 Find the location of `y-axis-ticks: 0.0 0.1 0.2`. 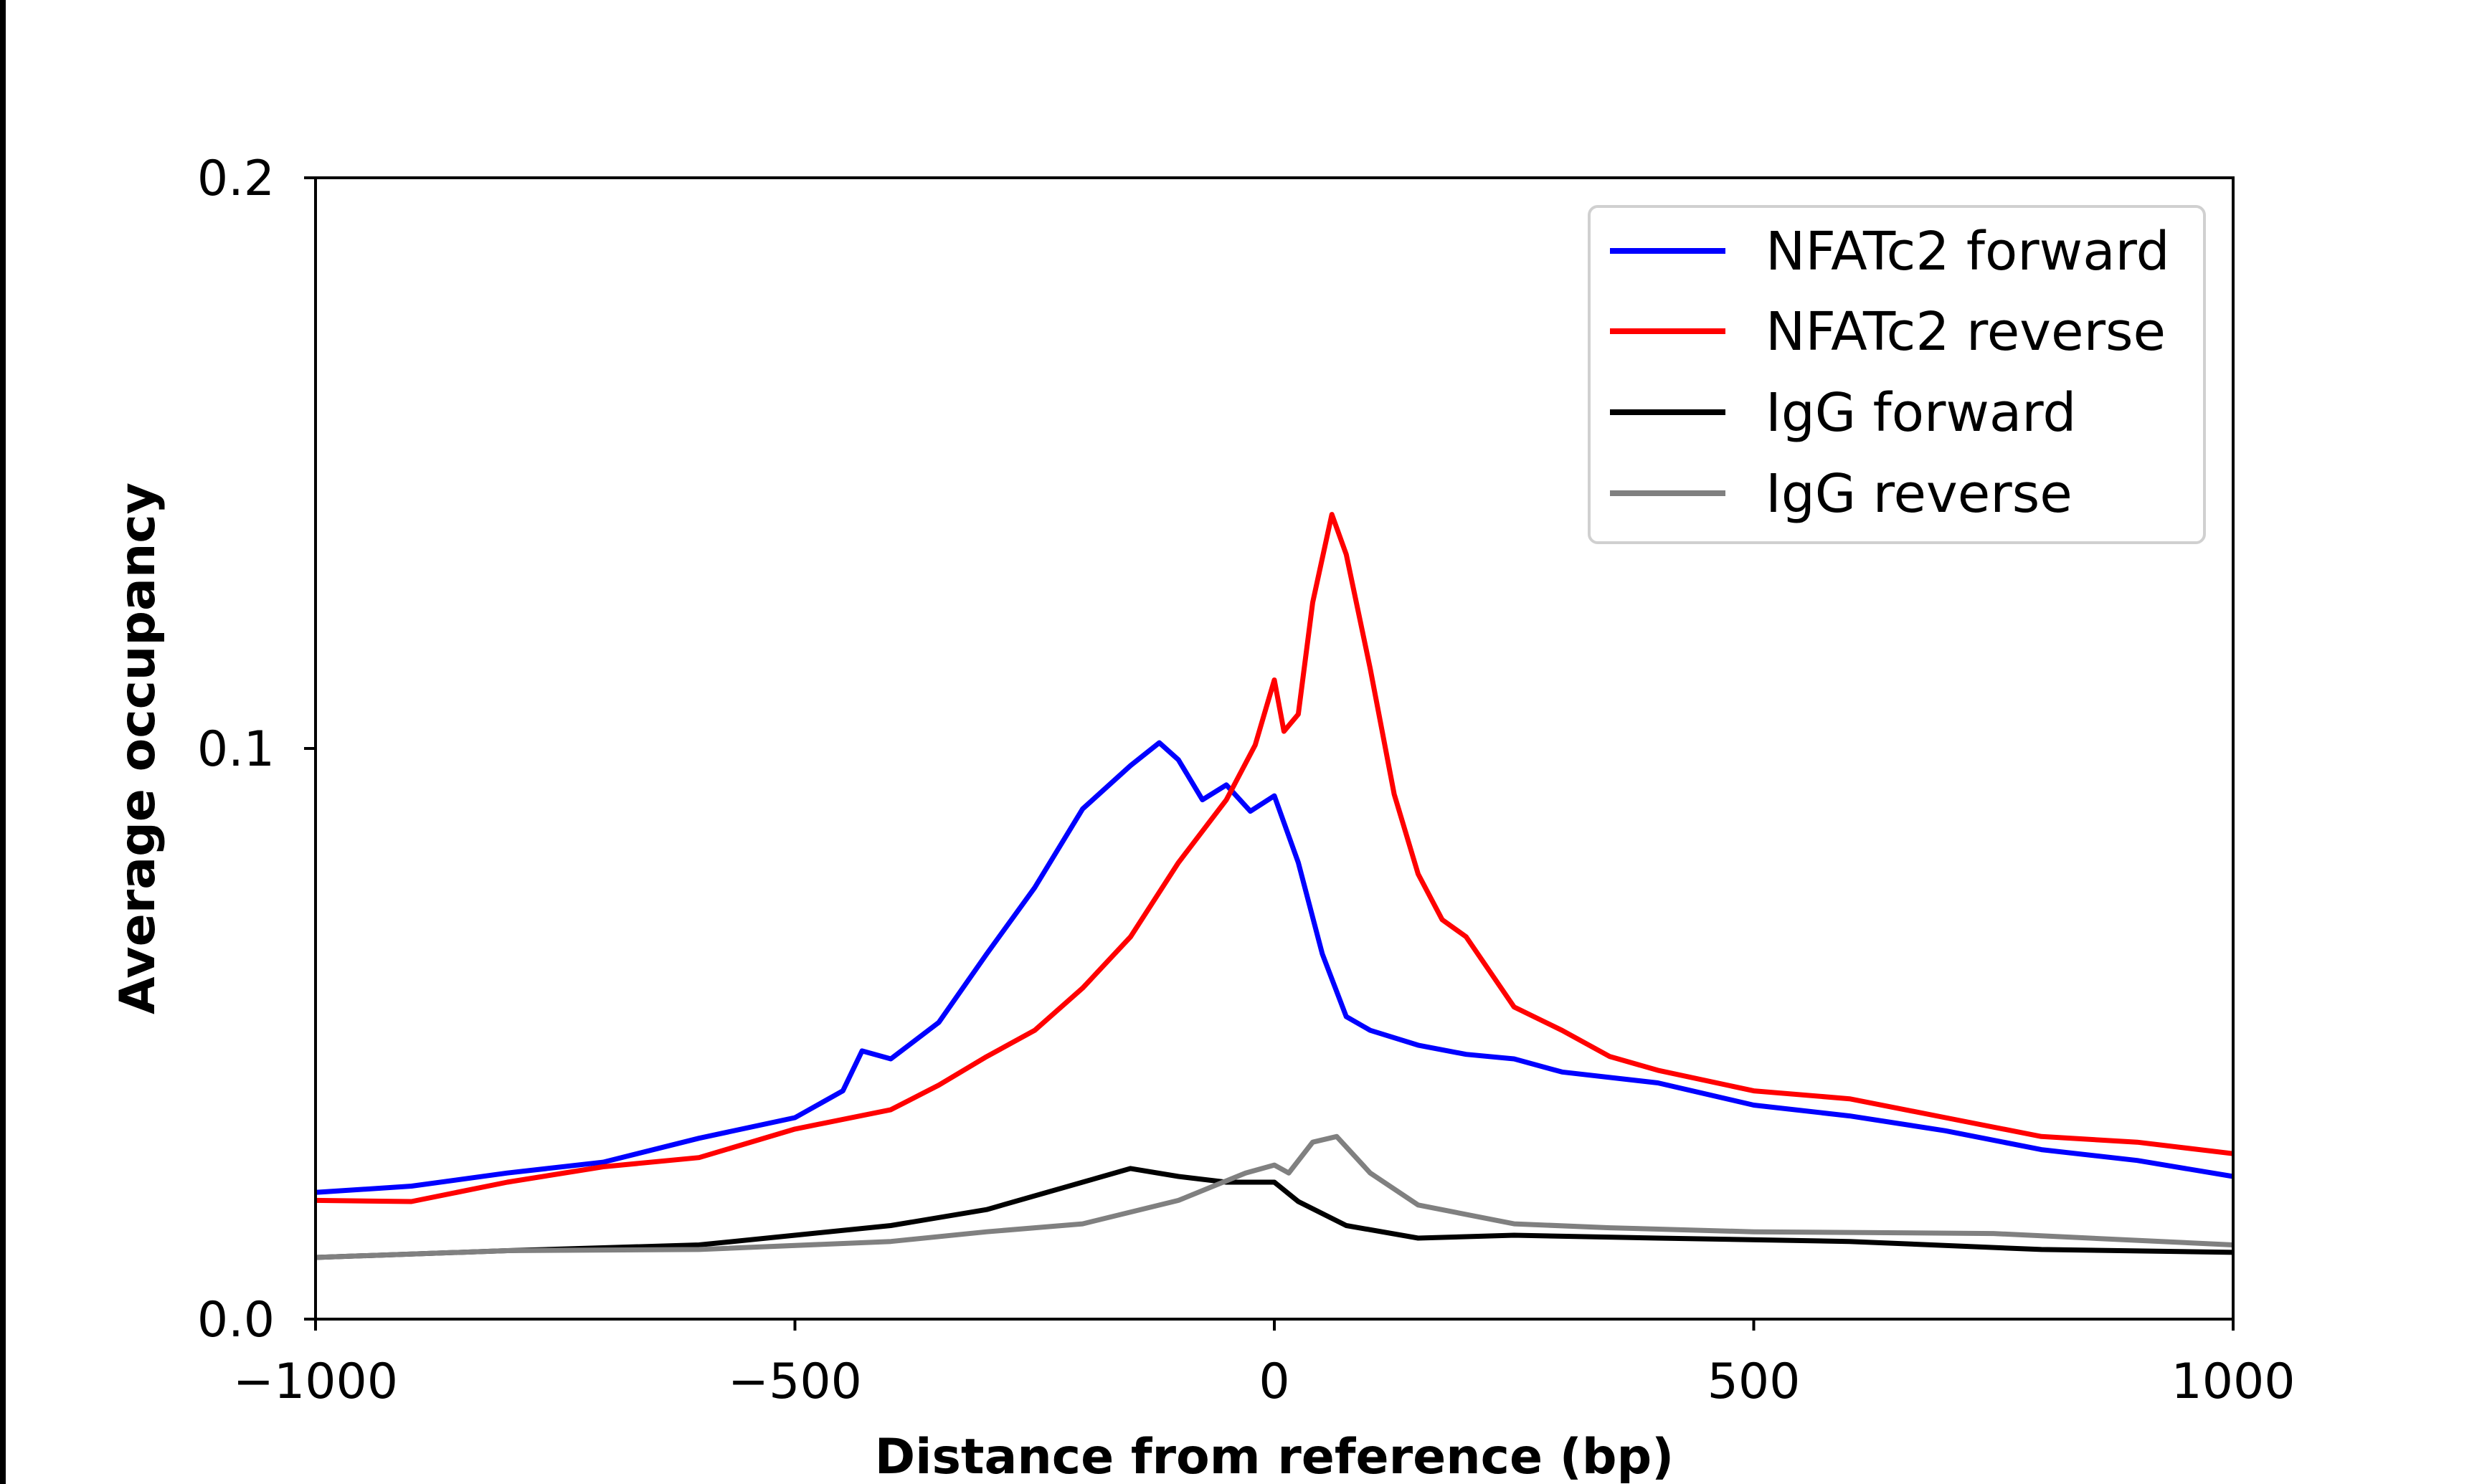

y-axis-ticks: 0.0 0.1 0.2 is located at coordinates (257, 750).